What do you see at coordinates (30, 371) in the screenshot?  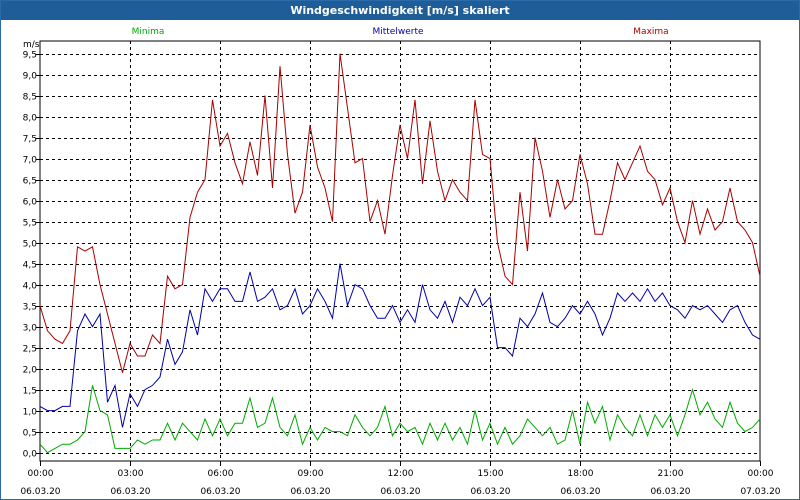 I see `y-tick-label: 2,0` at bounding box center [30, 371].